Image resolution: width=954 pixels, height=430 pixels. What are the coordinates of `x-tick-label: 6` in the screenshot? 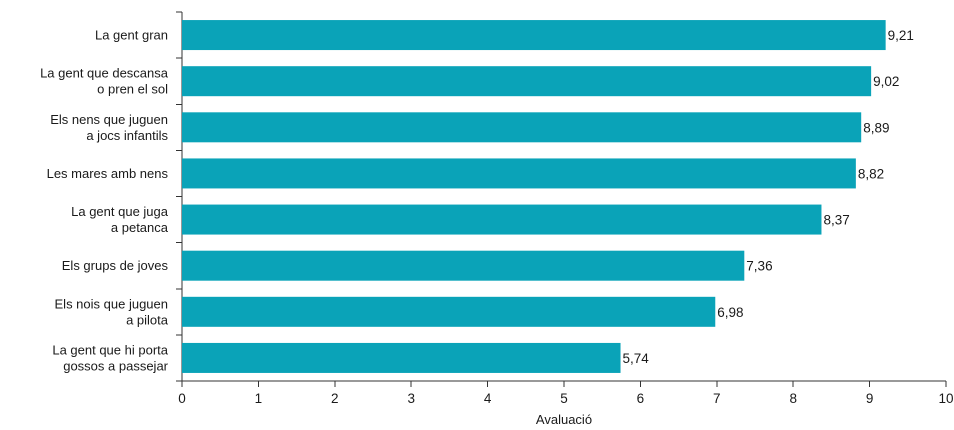 It's located at (641, 398).